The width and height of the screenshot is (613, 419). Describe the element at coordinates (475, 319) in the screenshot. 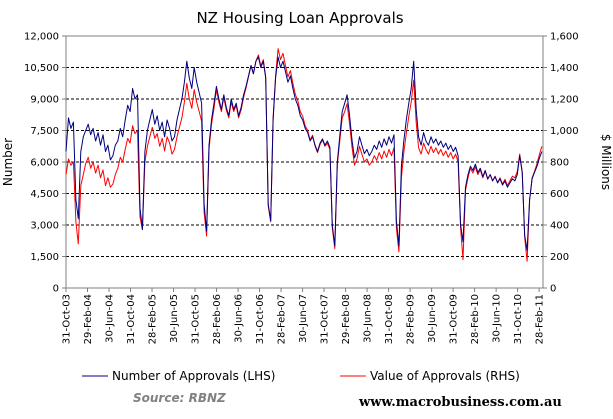

I see `x-tick-label: 28-Feb-10` at that location.